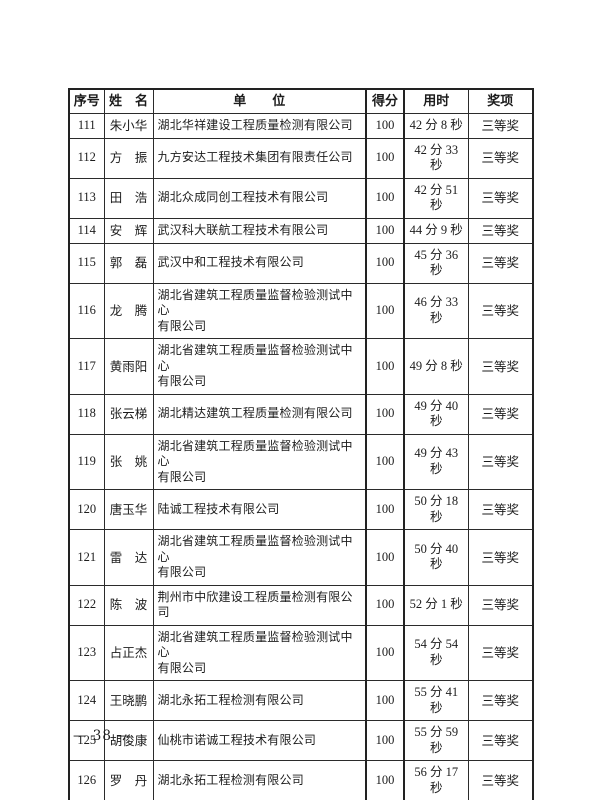 The image size is (600, 800). What do you see at coordinates (259, 198) in the screenshot?
I see `cell-unit: 湖北众成同创工程技术有限公司` at bounding box center [259, 198].